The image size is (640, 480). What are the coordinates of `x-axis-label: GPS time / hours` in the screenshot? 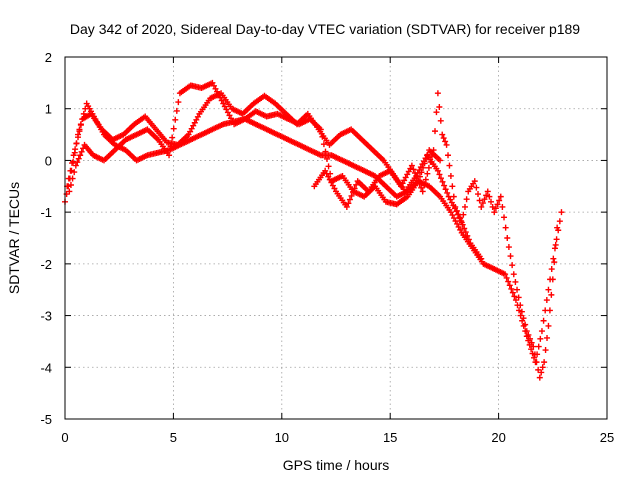 It's located at (336, 465).